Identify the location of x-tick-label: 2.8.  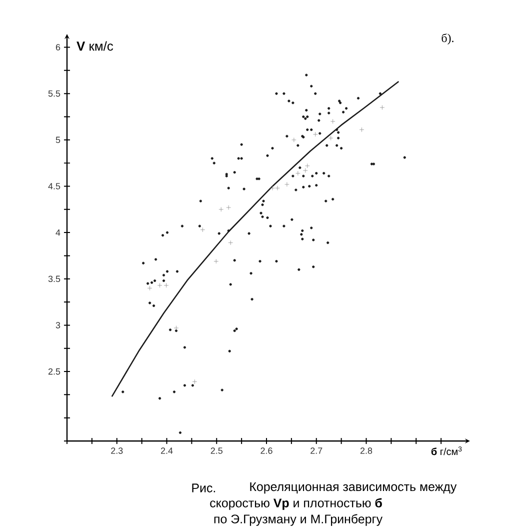
(366, 451).